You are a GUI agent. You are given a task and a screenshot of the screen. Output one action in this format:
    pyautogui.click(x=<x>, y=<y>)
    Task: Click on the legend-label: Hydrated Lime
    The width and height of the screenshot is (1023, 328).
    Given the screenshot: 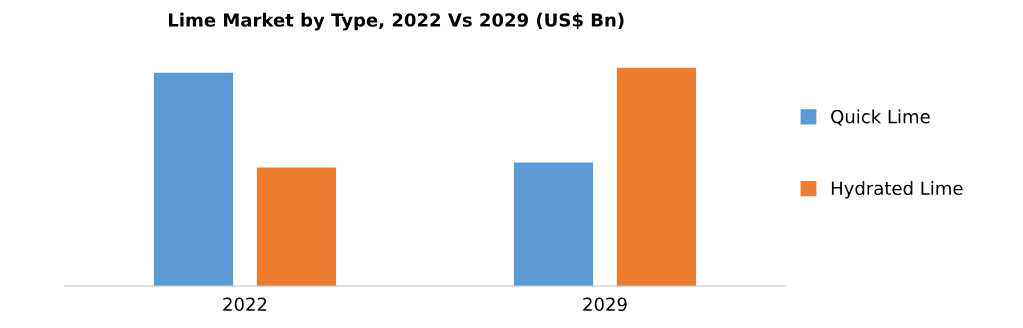 What is the action you would take?
    pyautogui.click(x=897, y=190)
    